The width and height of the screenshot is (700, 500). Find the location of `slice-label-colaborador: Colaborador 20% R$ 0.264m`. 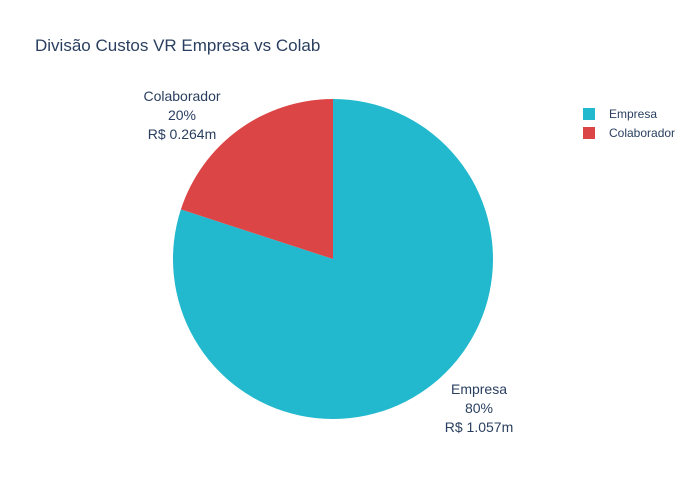

slice-label-colaborador: Colaborador 20% R$ 0.264m is located at coordinates (181, 115).